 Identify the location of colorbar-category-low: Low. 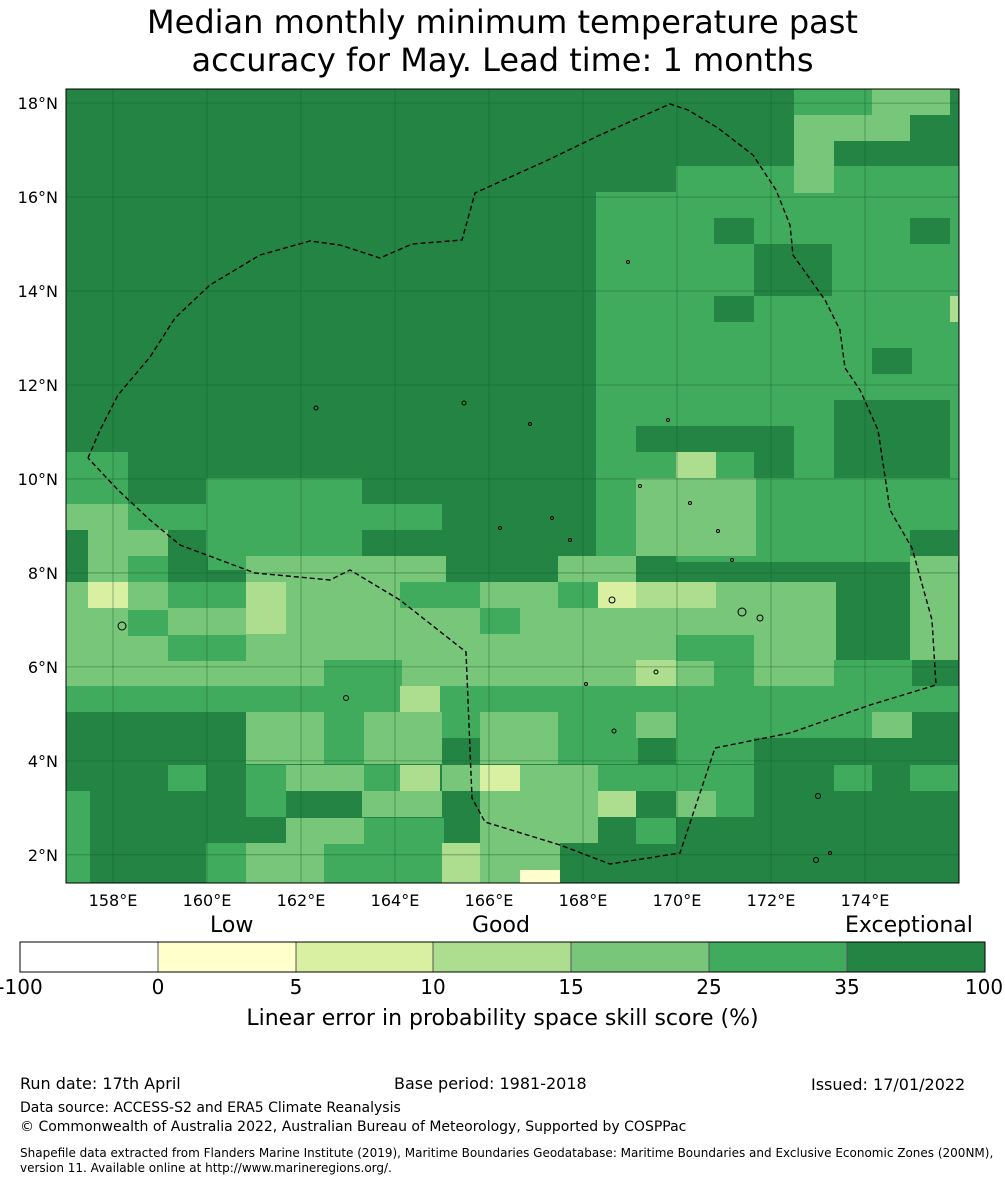
(232, 925).